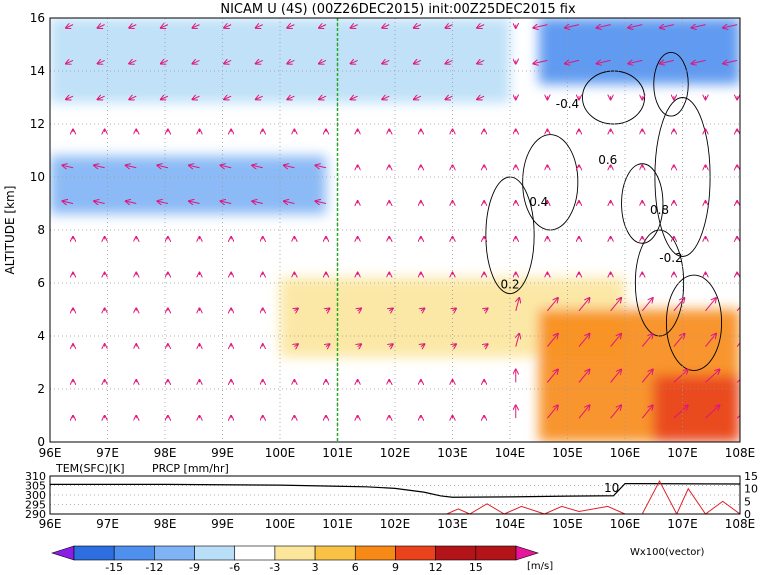  I want to click on x-tick-label: 107E, so click(682, 453).